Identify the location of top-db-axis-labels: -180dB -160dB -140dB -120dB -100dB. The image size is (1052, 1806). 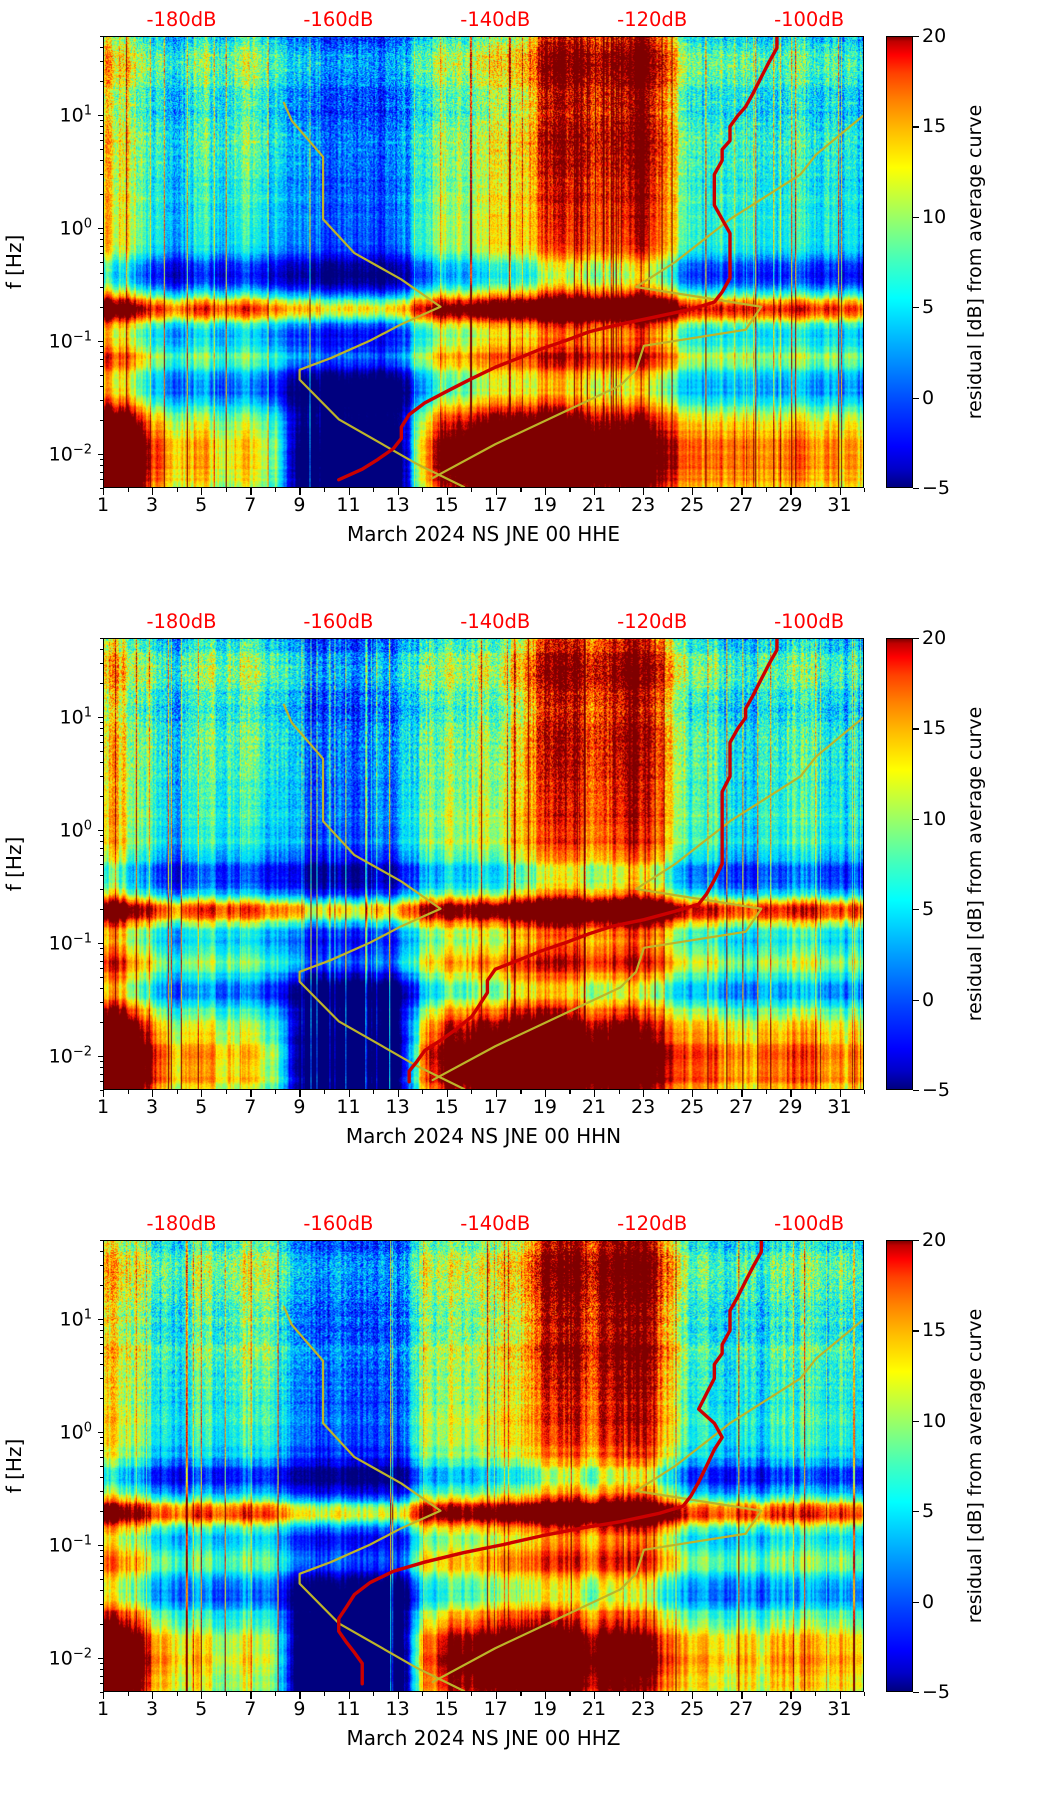
(483, 20).